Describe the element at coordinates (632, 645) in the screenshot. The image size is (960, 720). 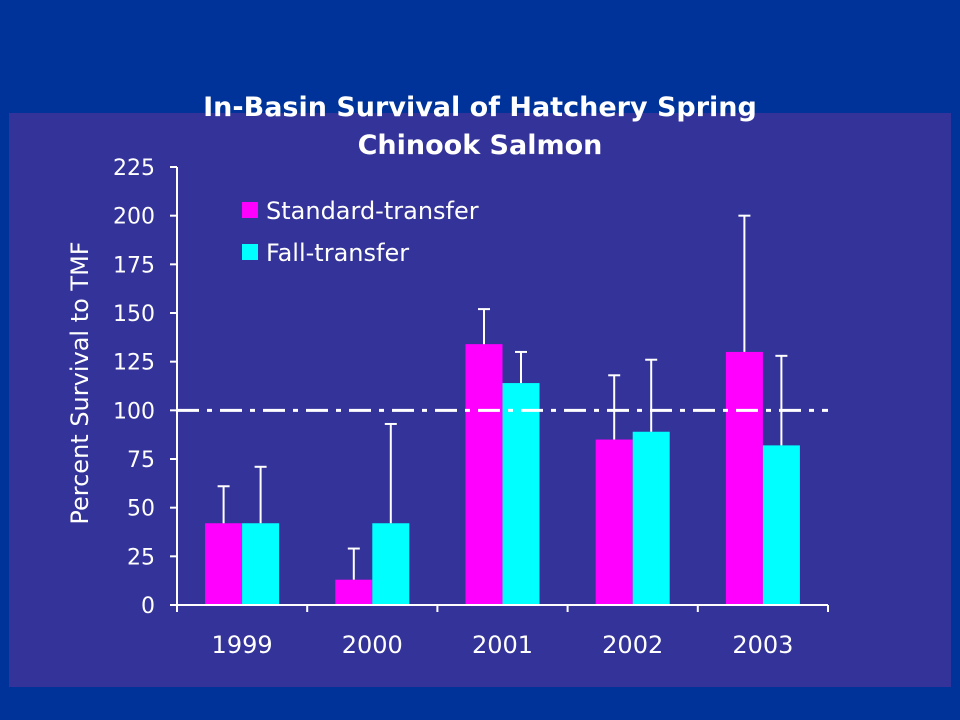
I see `x-tick-label-2002: 2002` at that location.